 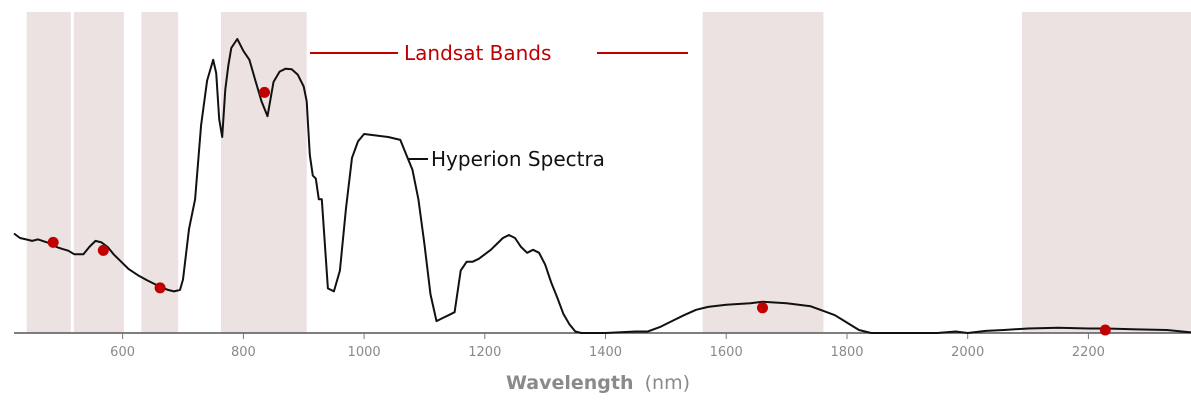 What do you see at coordinates (667, 383) in the screenshot?
I see `x-axis-label-unit: (nm)` at bounding box center [667, 383].